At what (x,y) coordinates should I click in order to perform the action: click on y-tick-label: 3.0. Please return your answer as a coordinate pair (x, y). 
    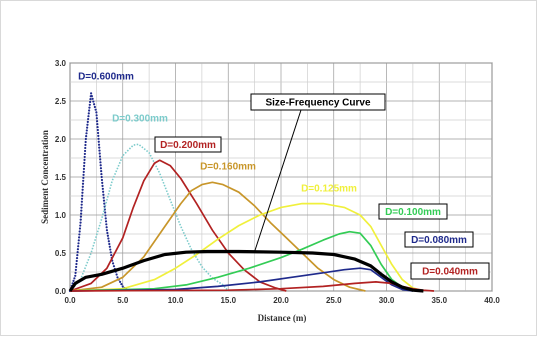
    Looking at the image, I should click on (61, 63).